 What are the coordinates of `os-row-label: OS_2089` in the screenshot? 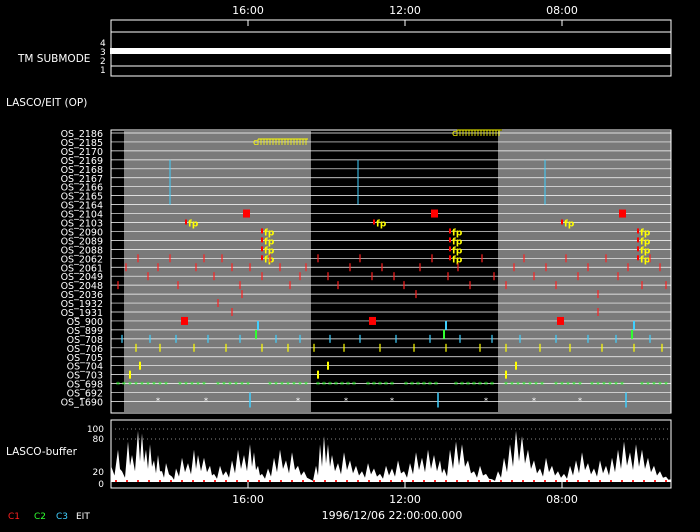 It's located at (82, 241).